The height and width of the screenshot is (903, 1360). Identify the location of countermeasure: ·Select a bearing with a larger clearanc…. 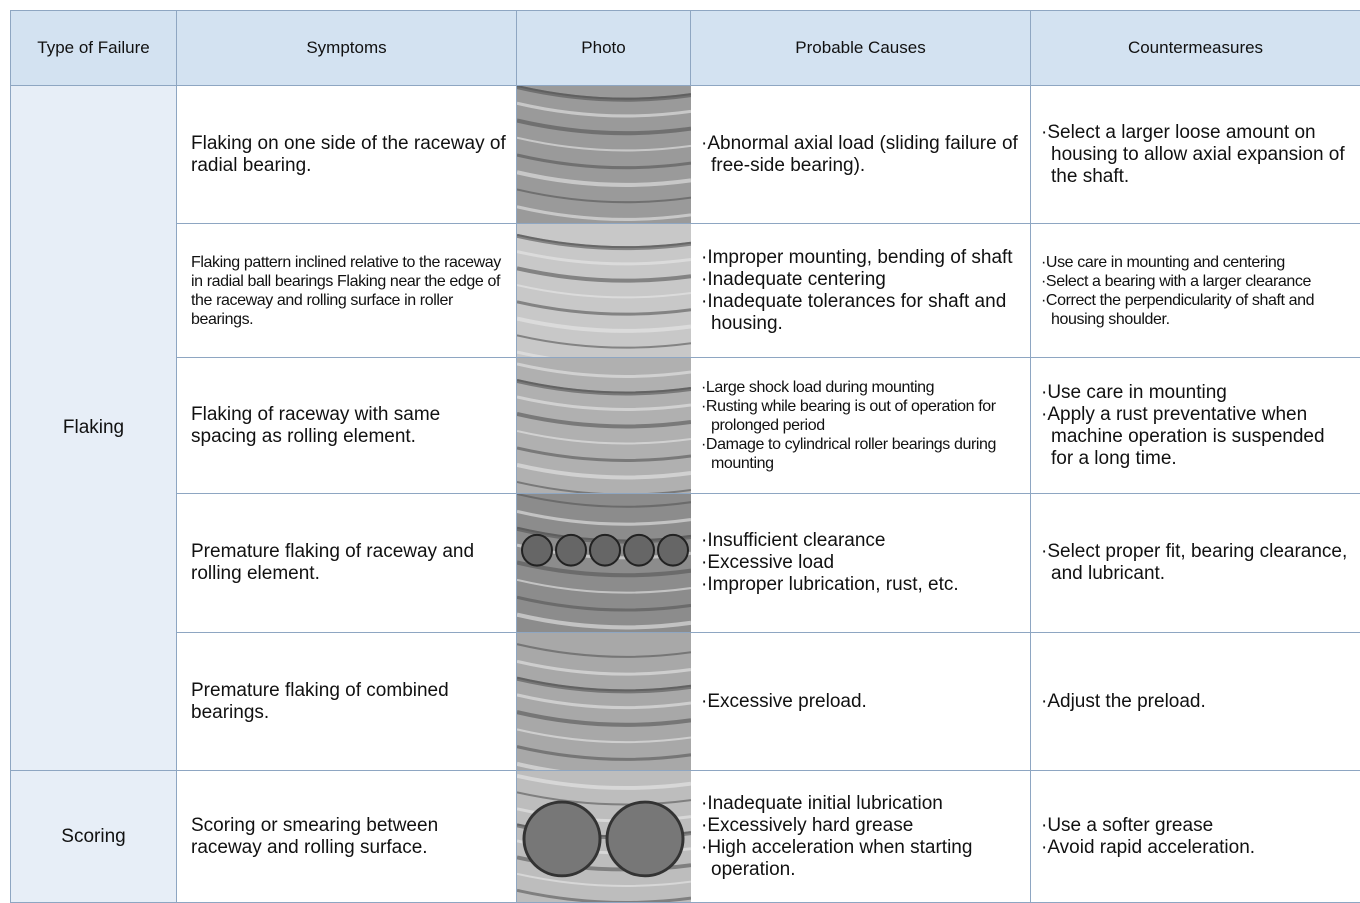
(1196, 281).